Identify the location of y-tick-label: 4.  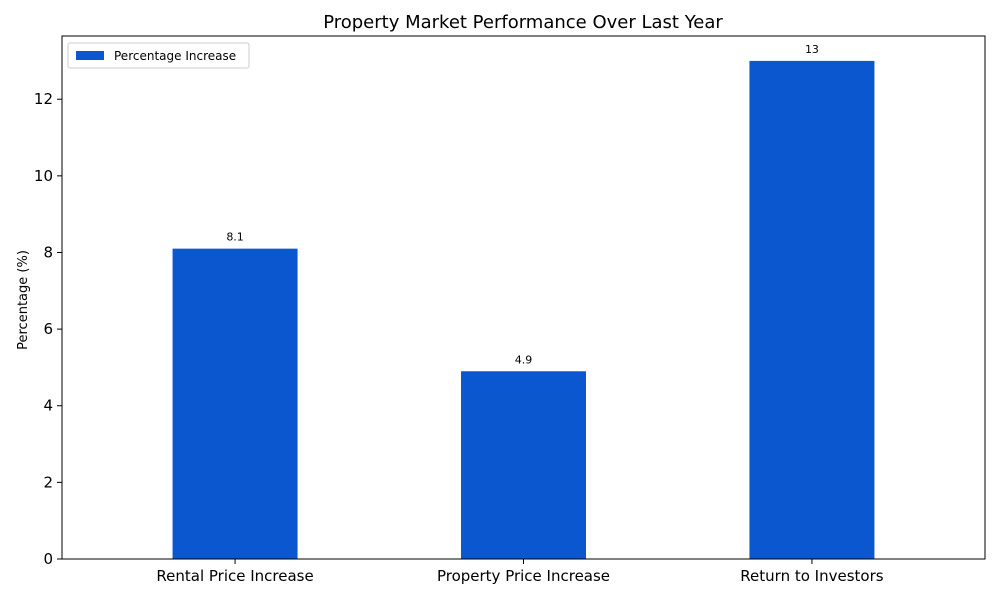
(48, 406).